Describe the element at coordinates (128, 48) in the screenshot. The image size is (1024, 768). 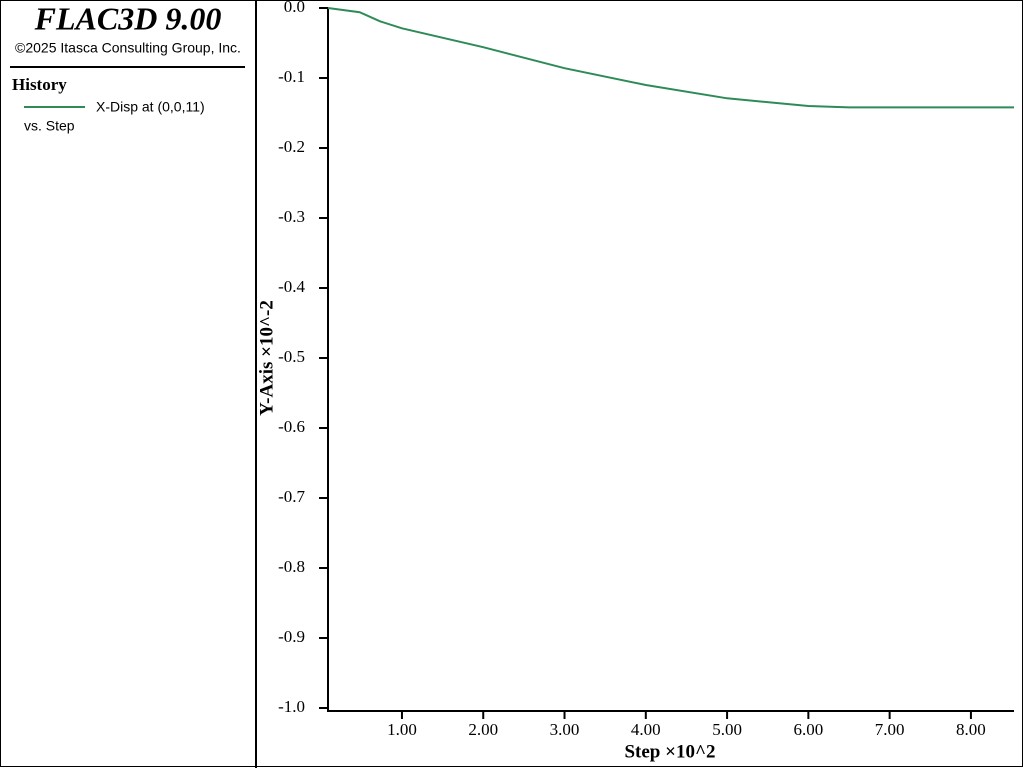
I see `copyright: ©2025 Itasca Consulting Group, Inc.` at that location.